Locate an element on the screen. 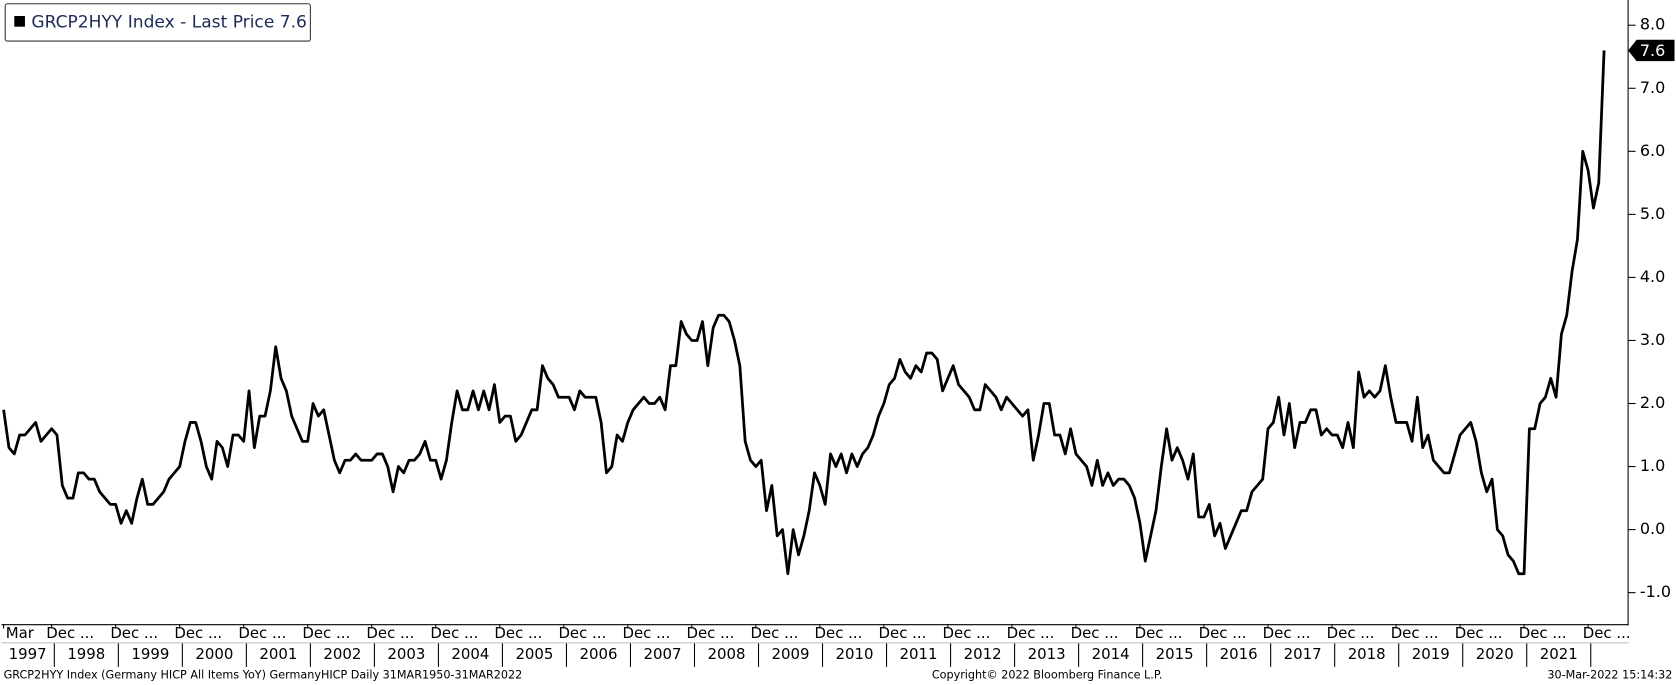 The width and height of the screenshot is (1676, 685). y-tick-label: -1.0 is located at coordinates (1655, 591).